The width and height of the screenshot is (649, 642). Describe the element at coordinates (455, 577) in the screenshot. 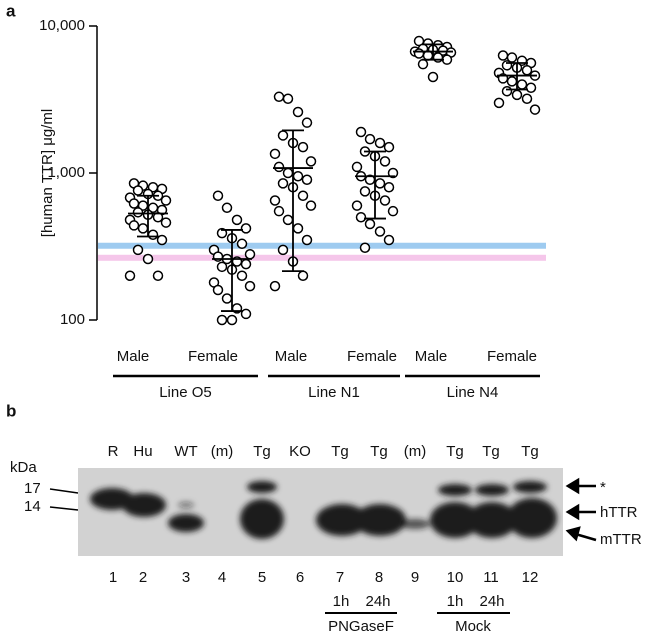

I see `lane-number: 10` at that location.